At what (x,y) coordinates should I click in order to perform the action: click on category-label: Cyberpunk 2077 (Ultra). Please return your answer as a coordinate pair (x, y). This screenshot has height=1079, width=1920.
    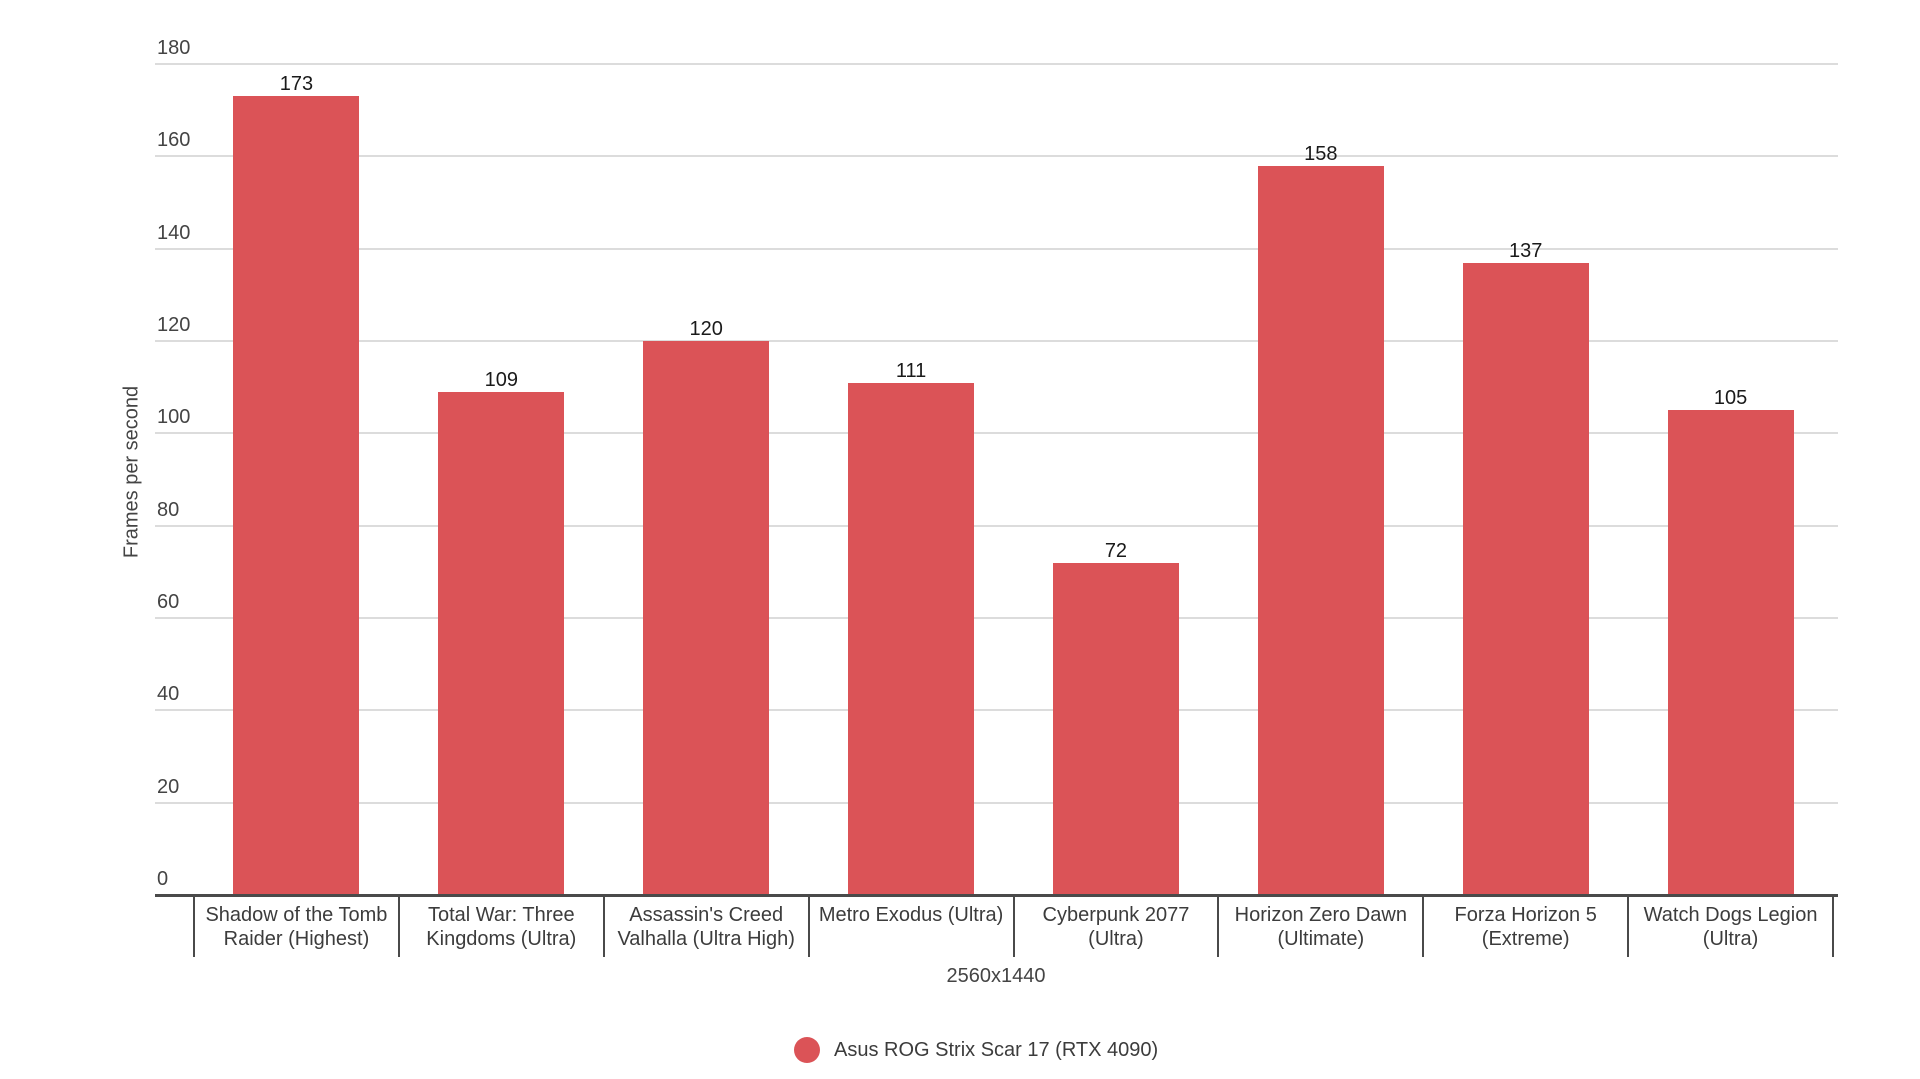
    Looking at the image, I should click on (1116, 927).